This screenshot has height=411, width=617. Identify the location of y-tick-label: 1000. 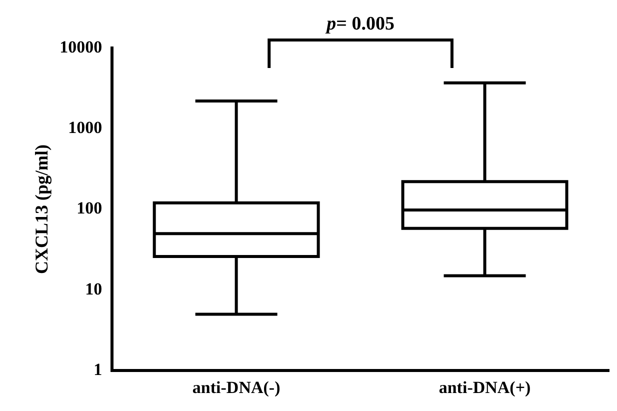
(85, 128).